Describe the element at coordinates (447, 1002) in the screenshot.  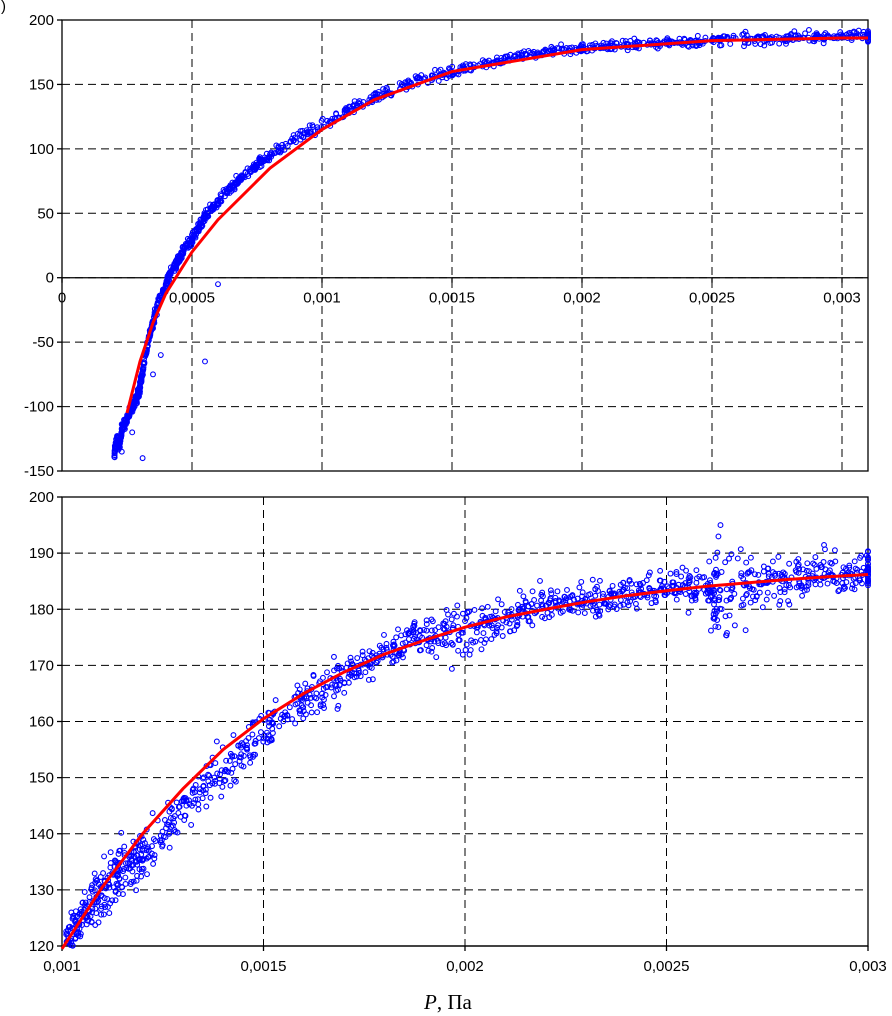
I see `x-axis-label: P, Па` at that location.